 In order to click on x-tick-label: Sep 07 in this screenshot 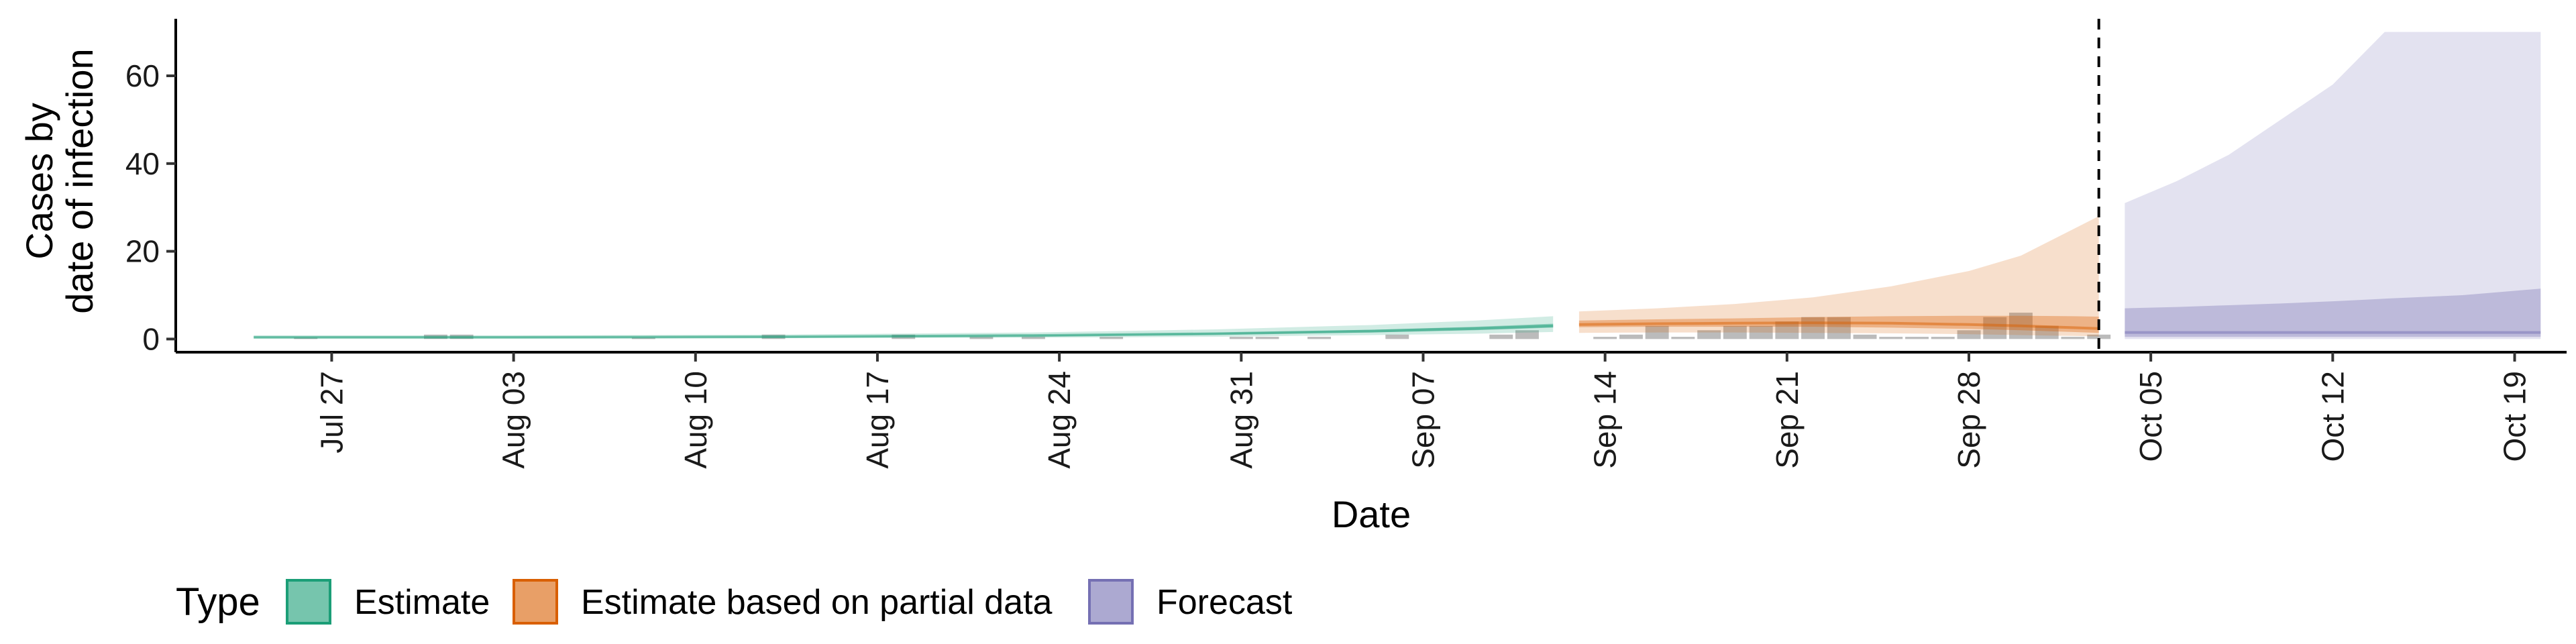, I will do `click(1423, 420)`.